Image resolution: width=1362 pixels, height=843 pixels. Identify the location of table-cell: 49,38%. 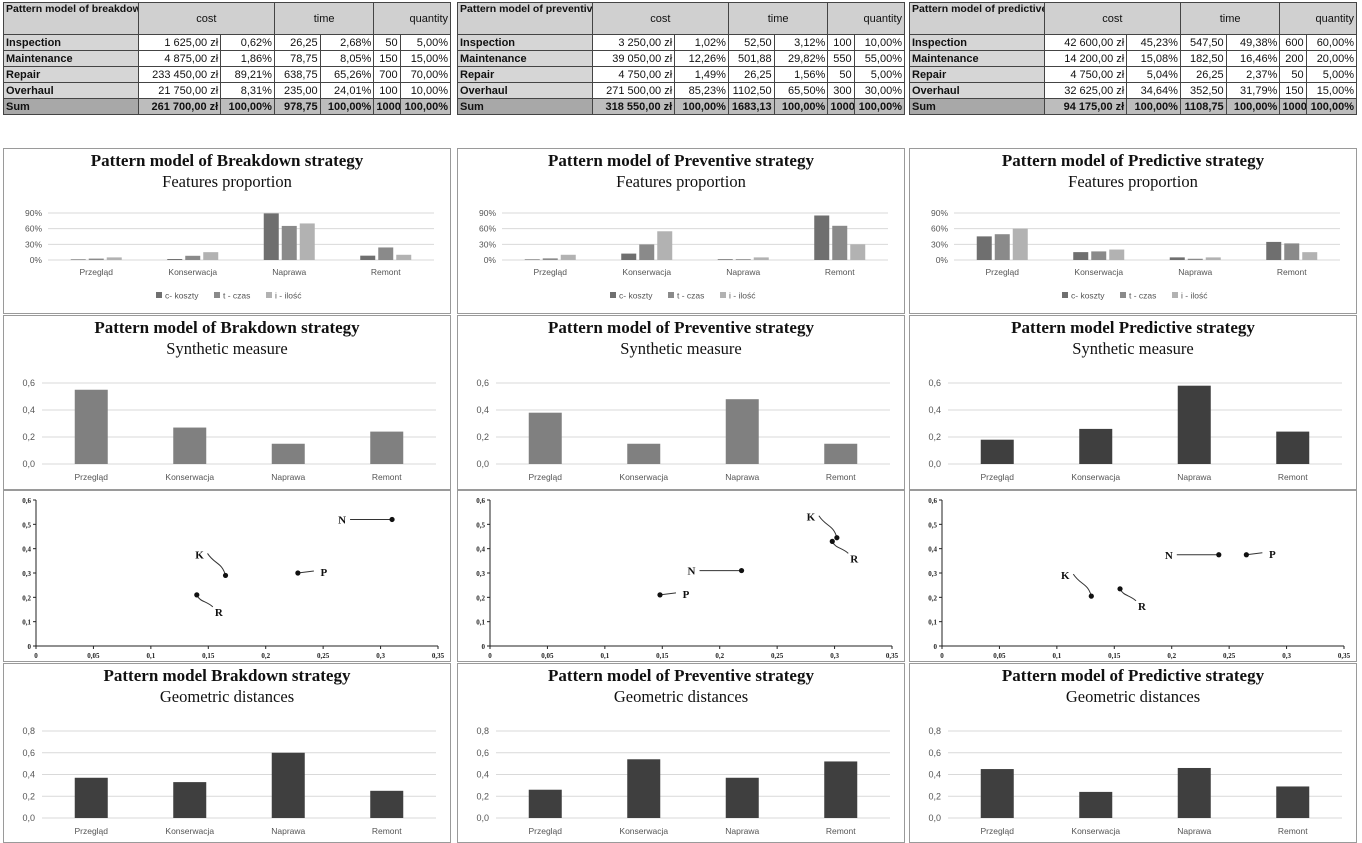
(1253, 42).